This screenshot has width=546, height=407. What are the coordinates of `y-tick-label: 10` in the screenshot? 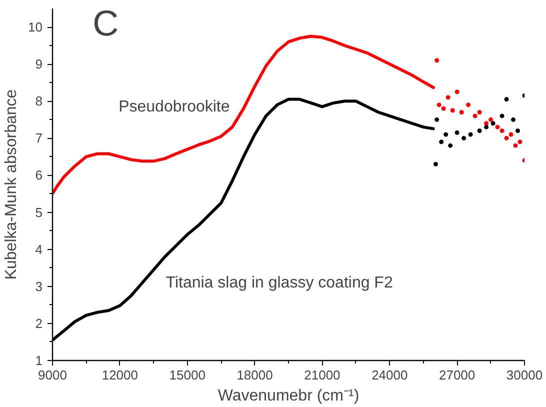 It's located at (35, 27).